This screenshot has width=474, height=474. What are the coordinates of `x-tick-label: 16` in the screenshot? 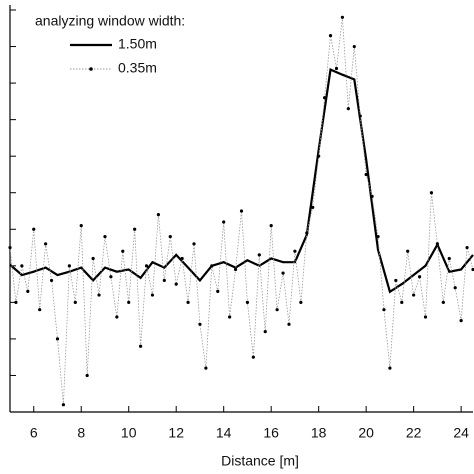 It's located at (271, 433).